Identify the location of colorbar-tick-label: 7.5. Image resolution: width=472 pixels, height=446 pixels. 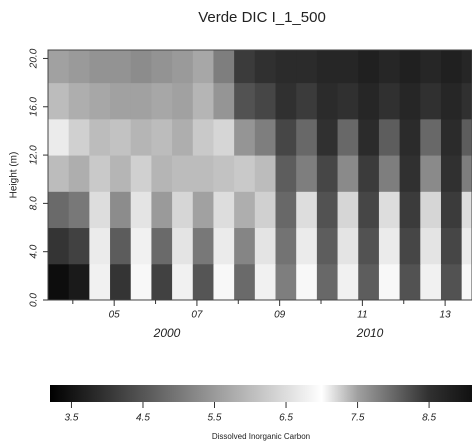
(358, 418).